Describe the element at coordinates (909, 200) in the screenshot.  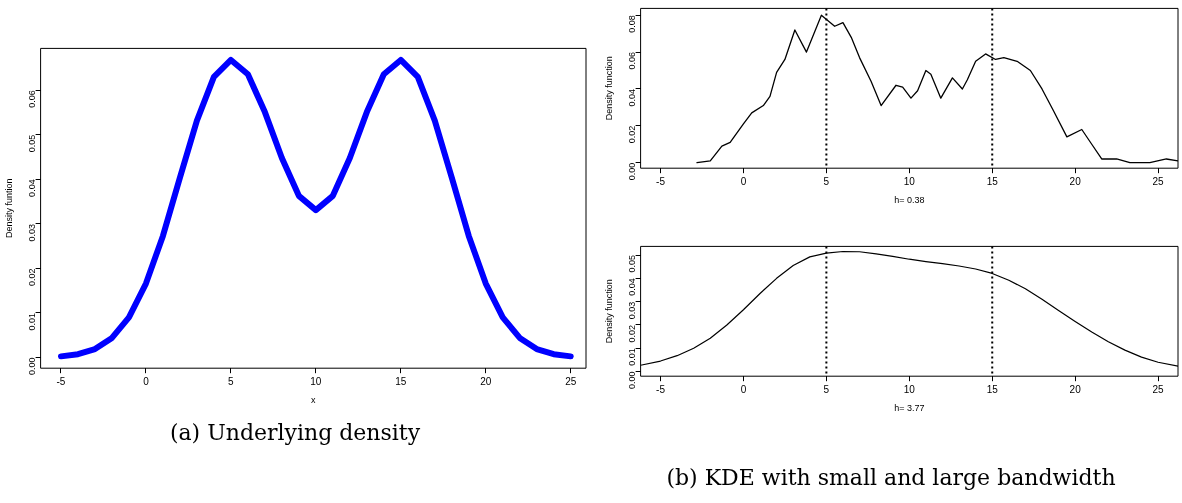
I see `x-axis-title: h= 0.38` at that location.